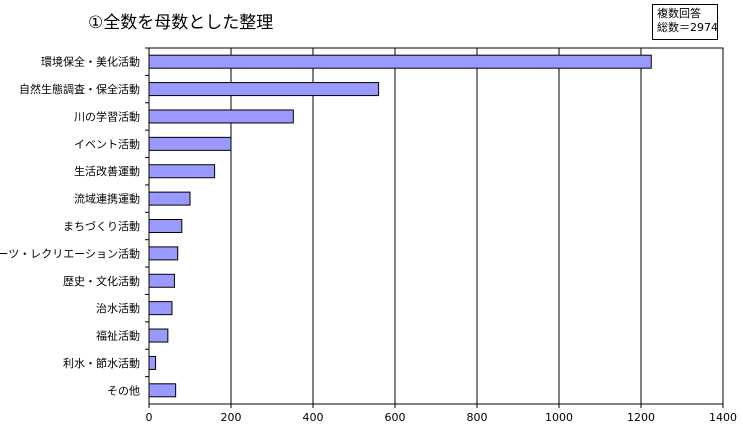 The width and height of the screenshot is (743, 429). I want to click on category-label: その他, so click(123, 390).